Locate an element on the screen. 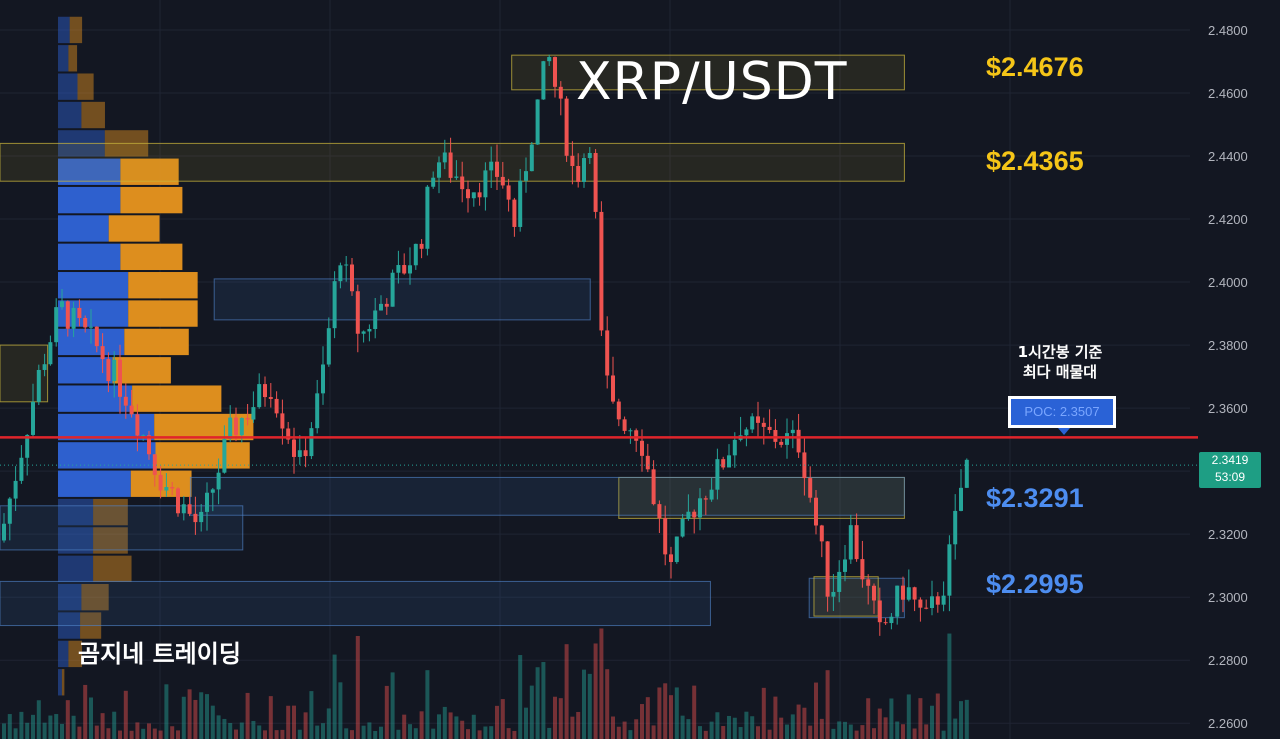  current-price-tag: 2.3419 53:09 is located at coordinates (1230, 470).